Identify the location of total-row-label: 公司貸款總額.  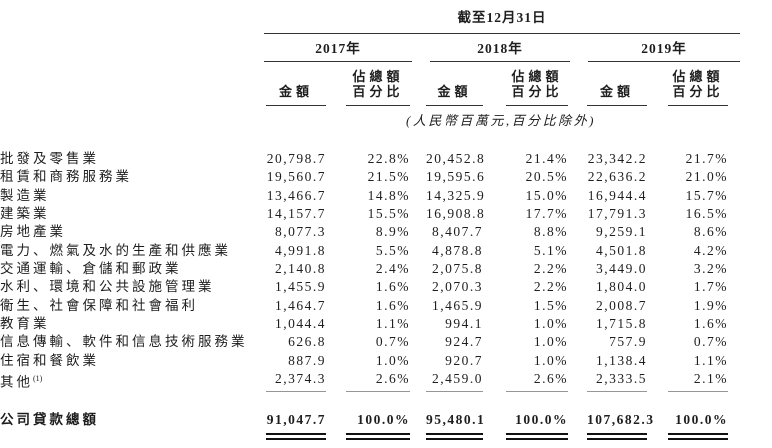
(49, 419).